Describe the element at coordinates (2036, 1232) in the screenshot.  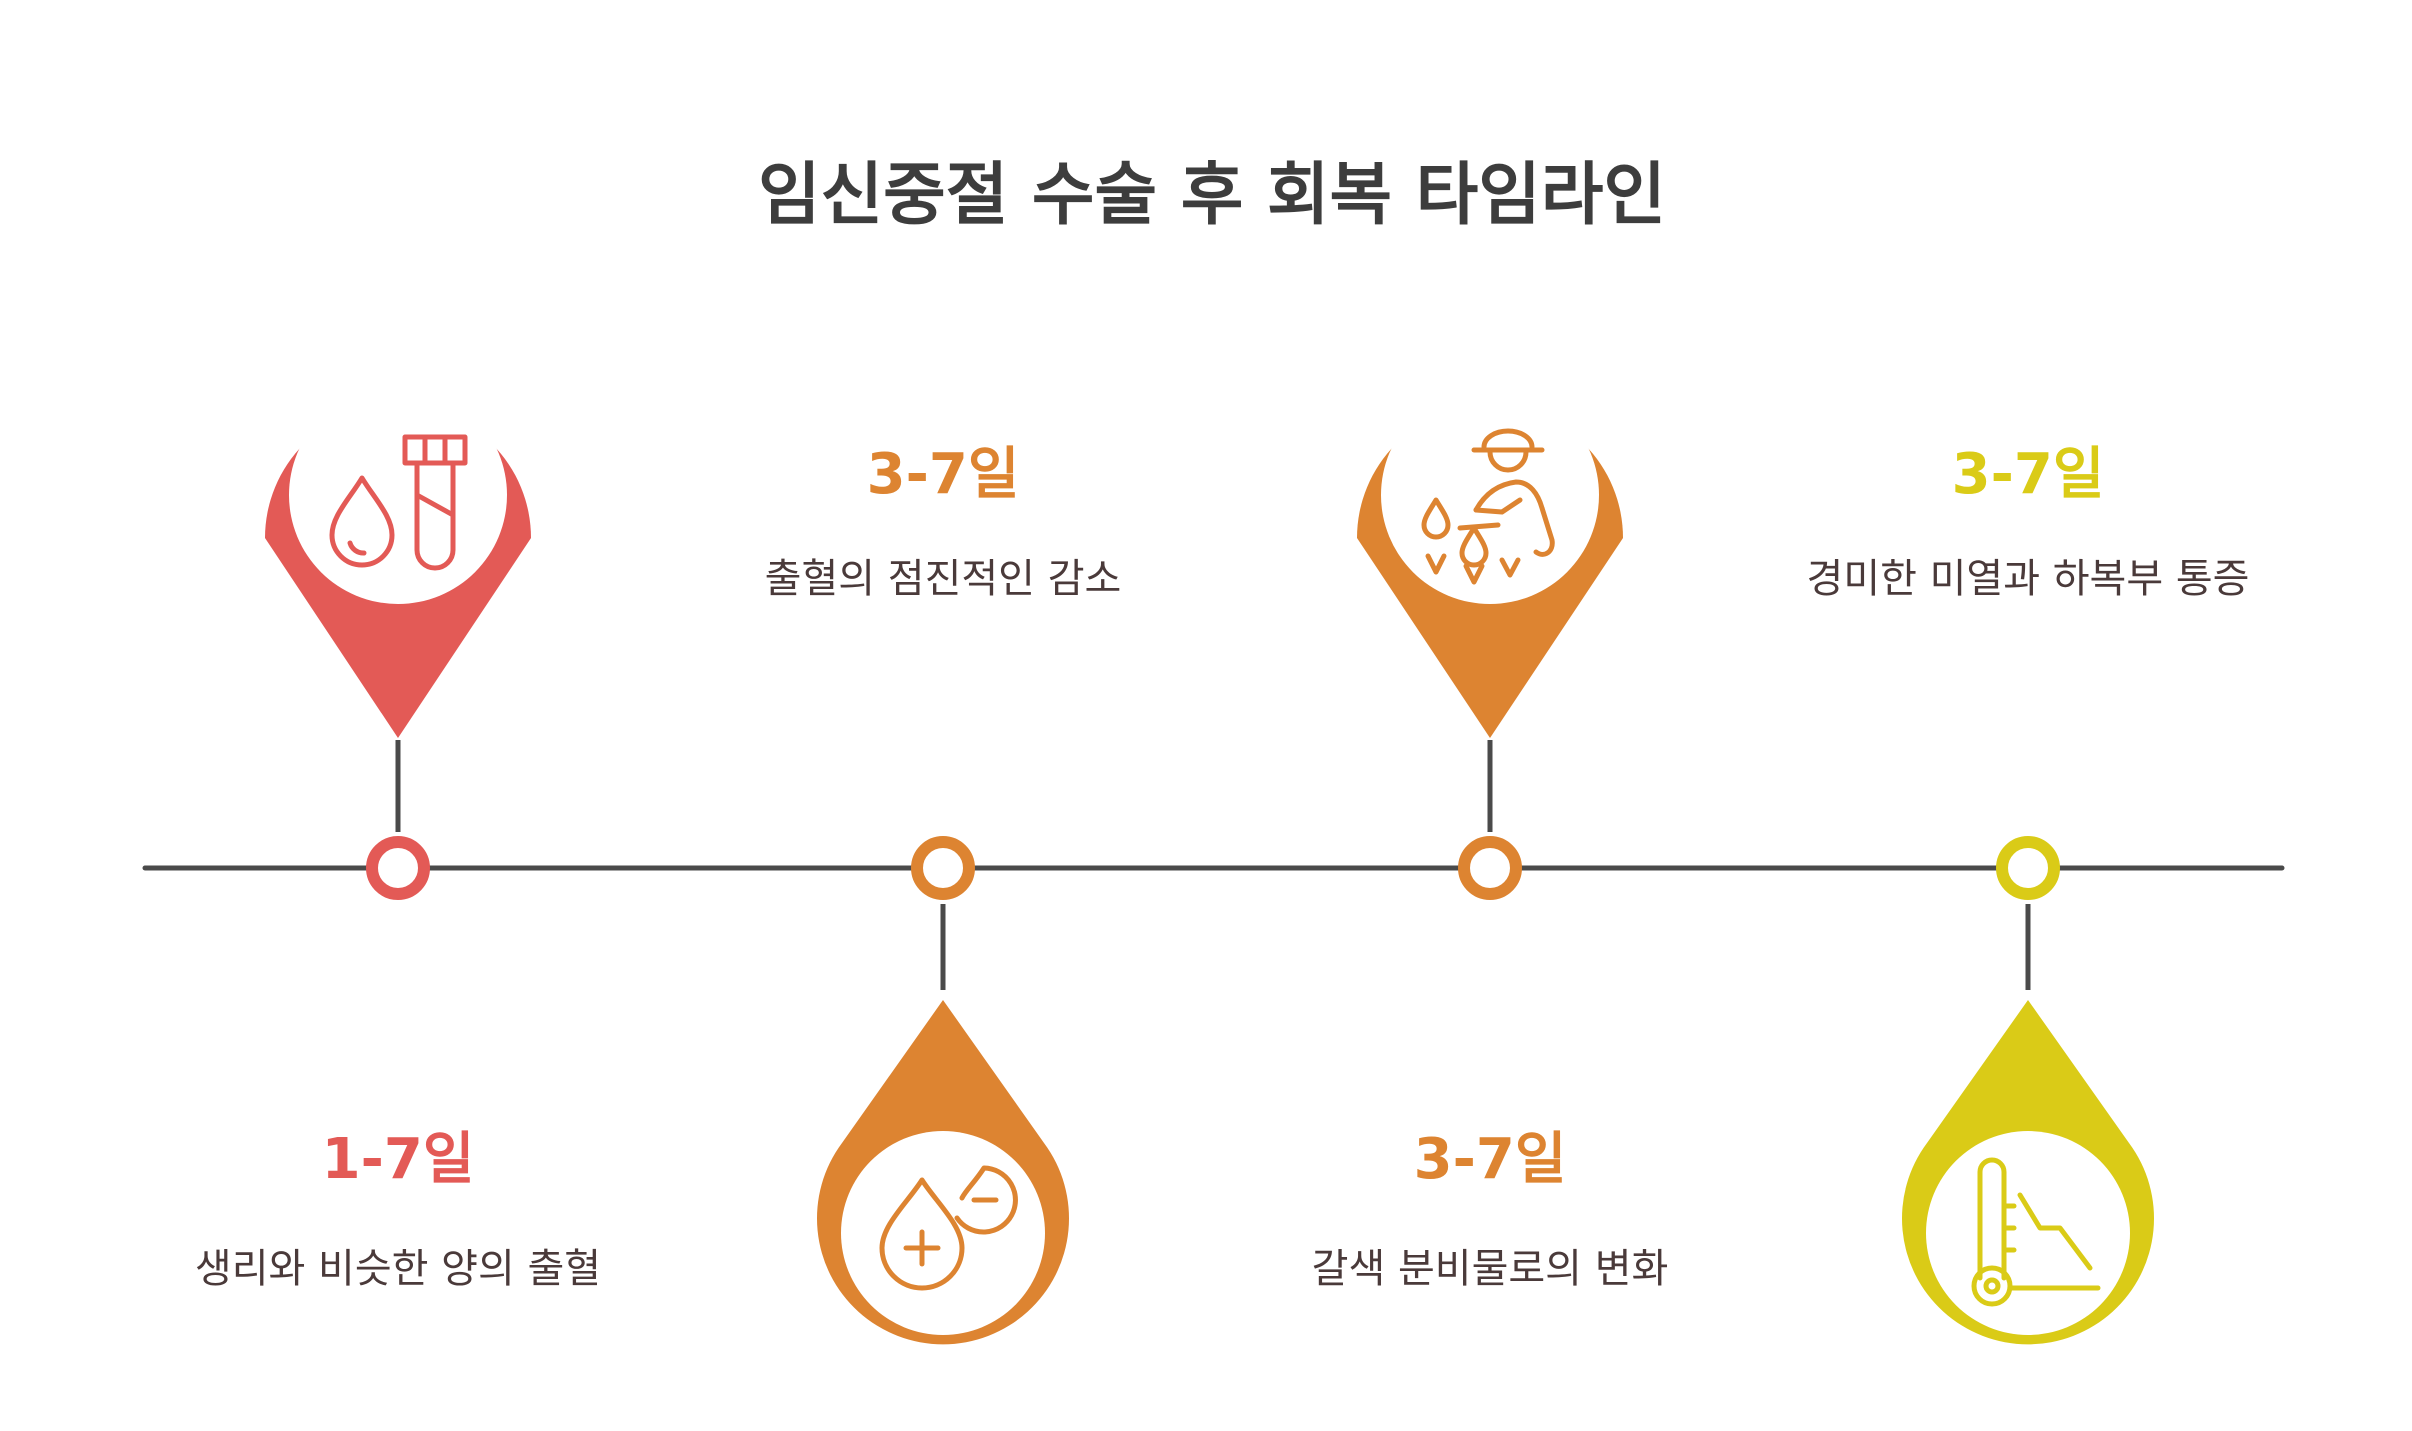
I see `thermometer-recline-icon` at that location.